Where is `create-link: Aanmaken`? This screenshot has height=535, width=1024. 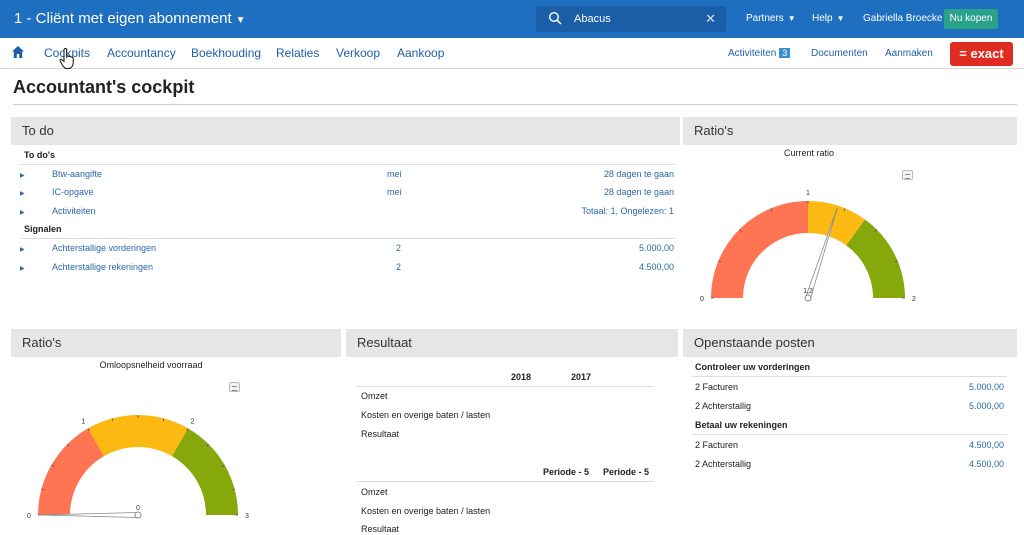
create-link: Aanmaken is located at coordinates (909, 53).